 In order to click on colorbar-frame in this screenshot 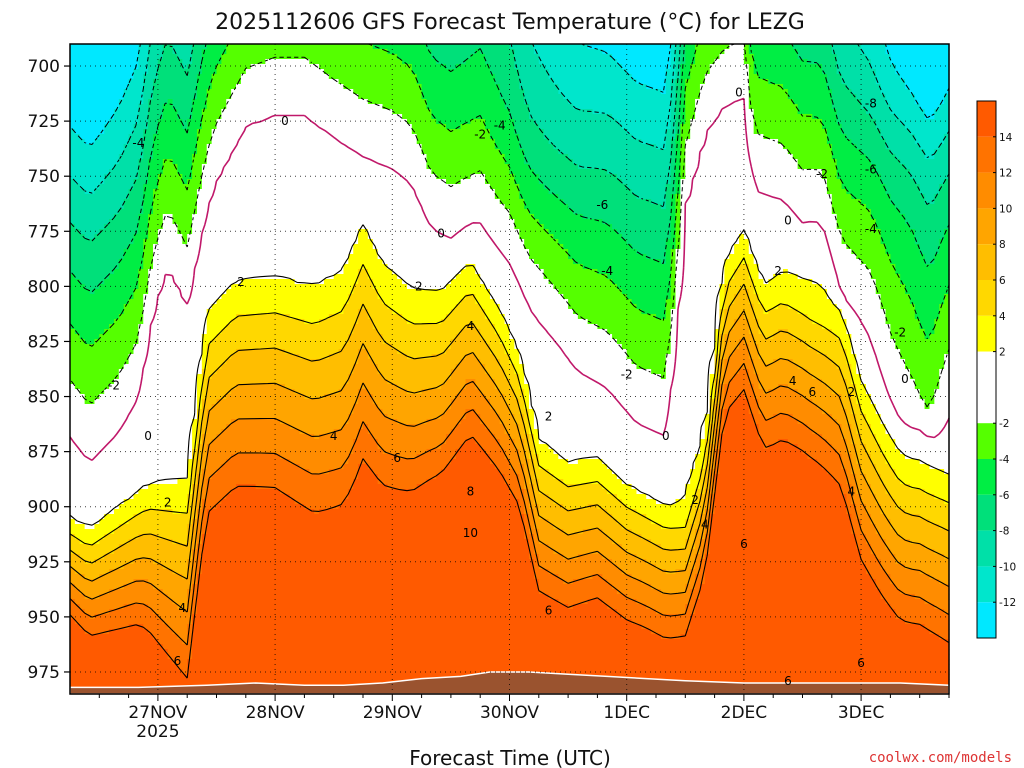, I will do `click(986, 369)`.